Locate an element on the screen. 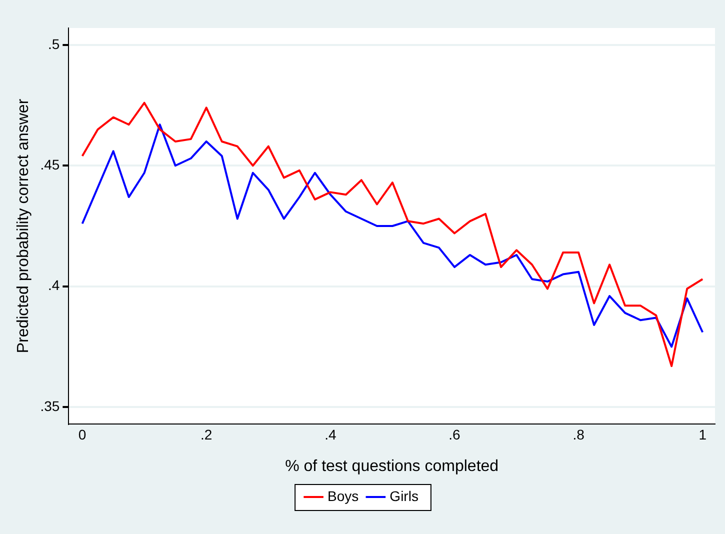 The height and width of the screenshot is (534, 725). y-tick-label: .5 is located at coordinates (54, 44).